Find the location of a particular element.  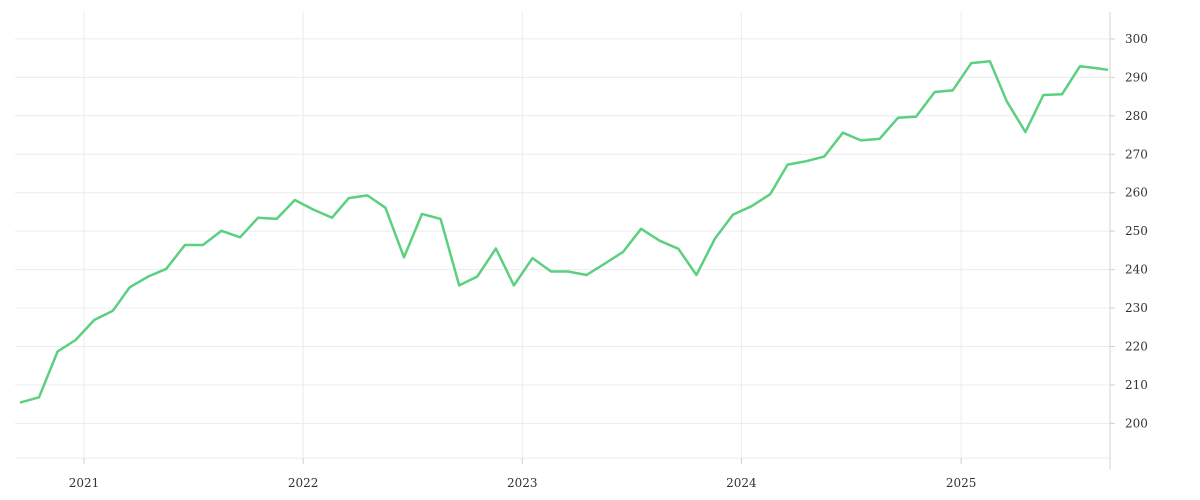

x-tick-label: 2021 is located at coordinates (84, 483).